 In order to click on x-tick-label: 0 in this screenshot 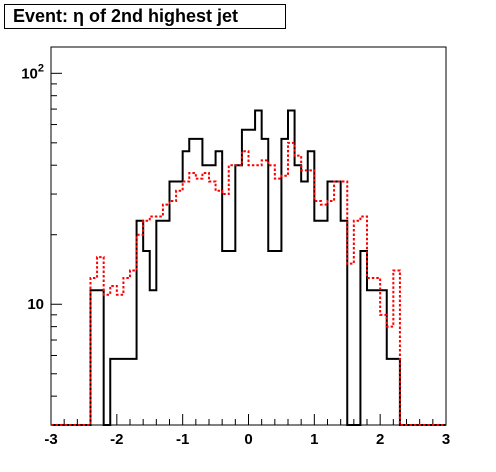, I will do `click(248, 439)`.